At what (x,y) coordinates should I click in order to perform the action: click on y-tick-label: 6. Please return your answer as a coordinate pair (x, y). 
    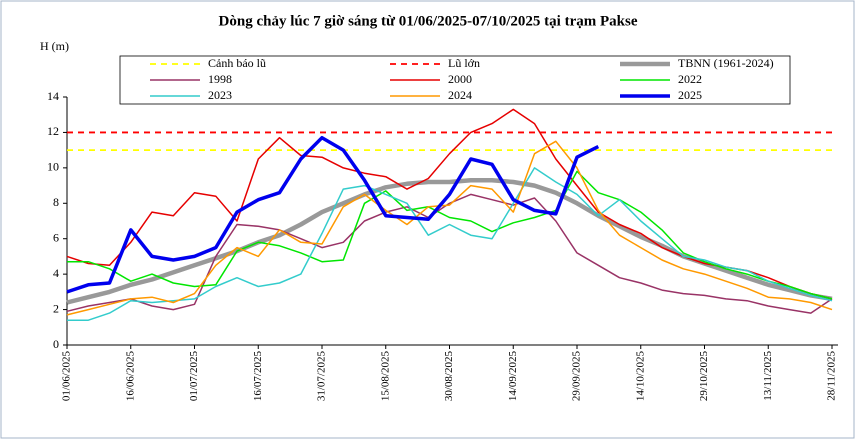
    Looking at the image, I should click on (56, 237).